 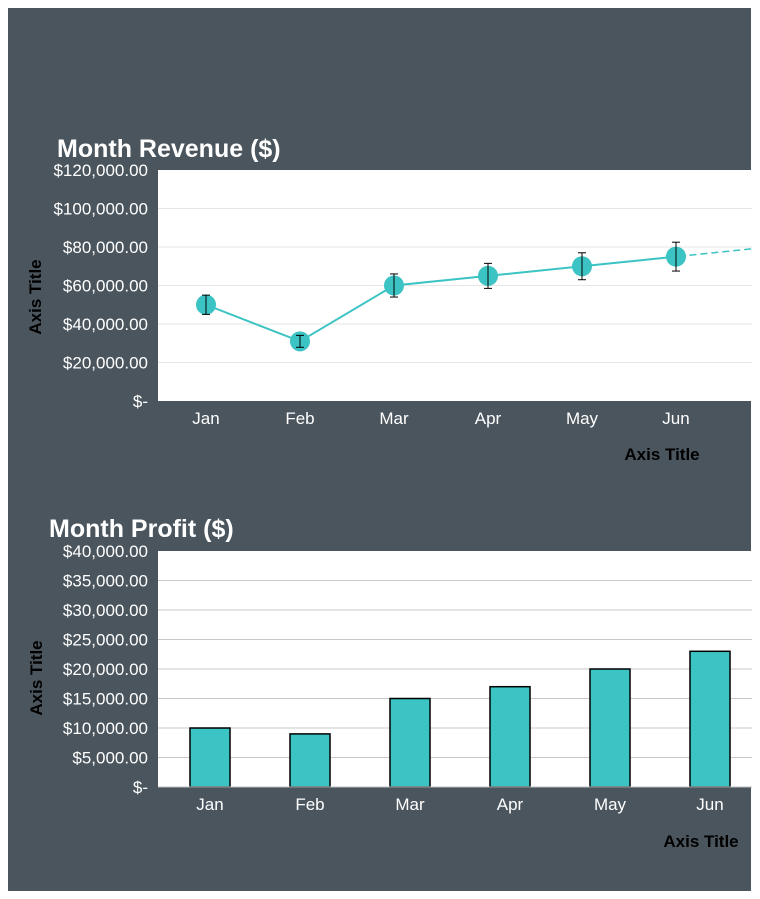 I want to click on profit-y-tick-label: $30,000.00, so click(x=105, y=610).